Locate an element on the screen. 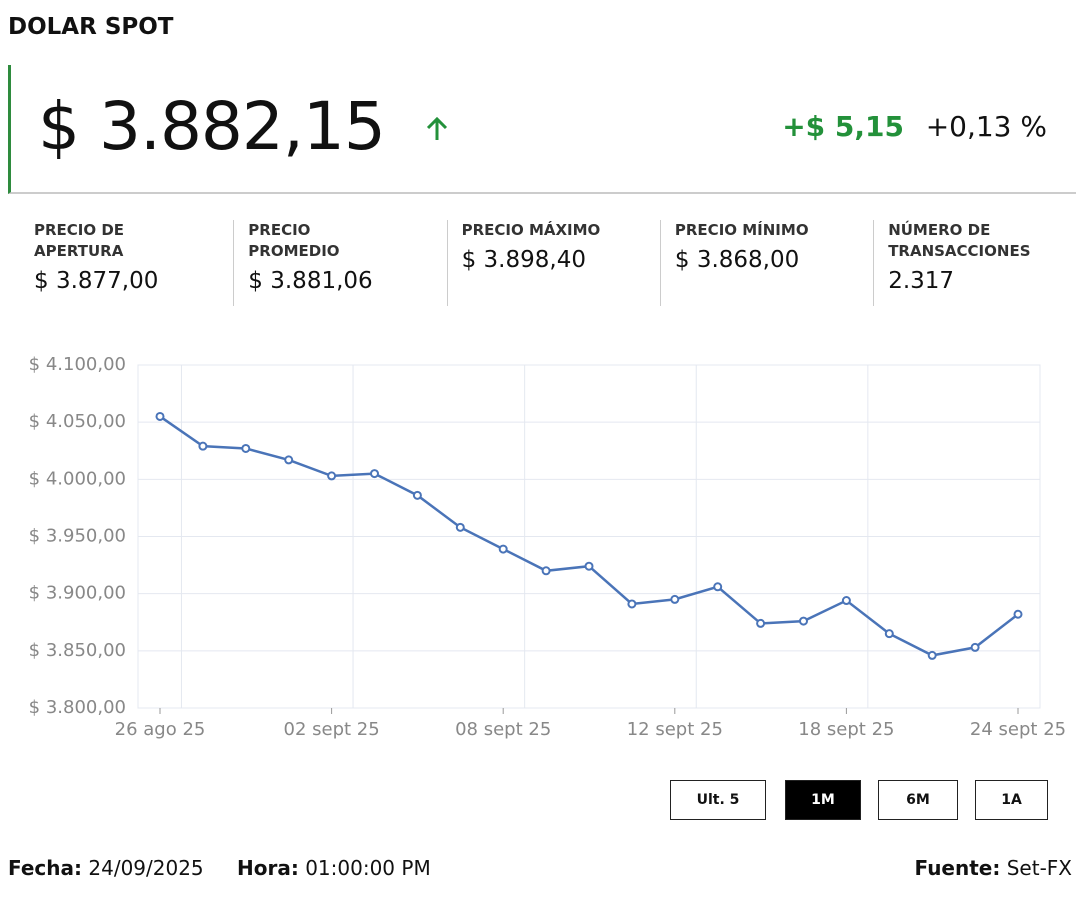  stat-label: PRECIO DE APERTURA is located at coordinates (79, 240).